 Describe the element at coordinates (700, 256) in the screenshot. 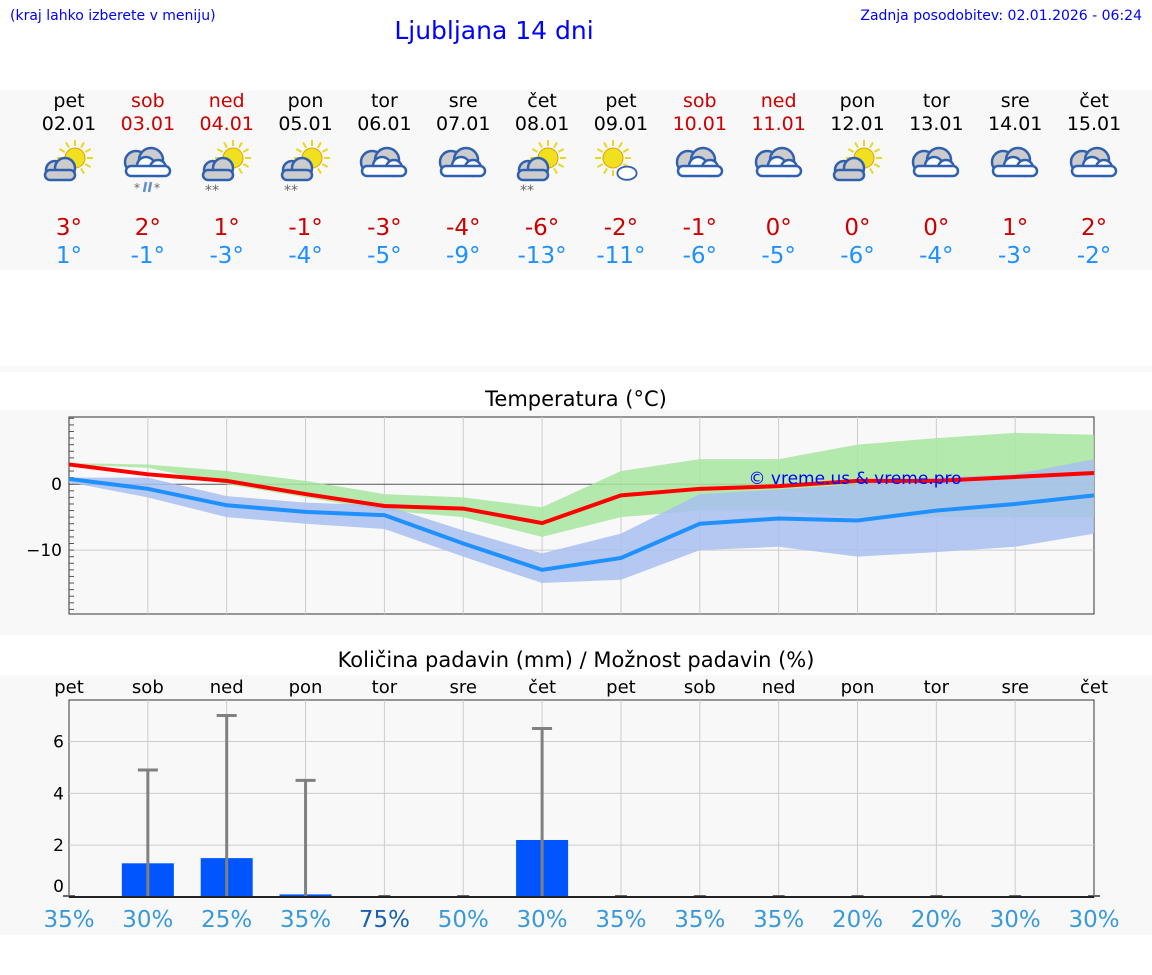

I see `min-temp: -6°` at that location.